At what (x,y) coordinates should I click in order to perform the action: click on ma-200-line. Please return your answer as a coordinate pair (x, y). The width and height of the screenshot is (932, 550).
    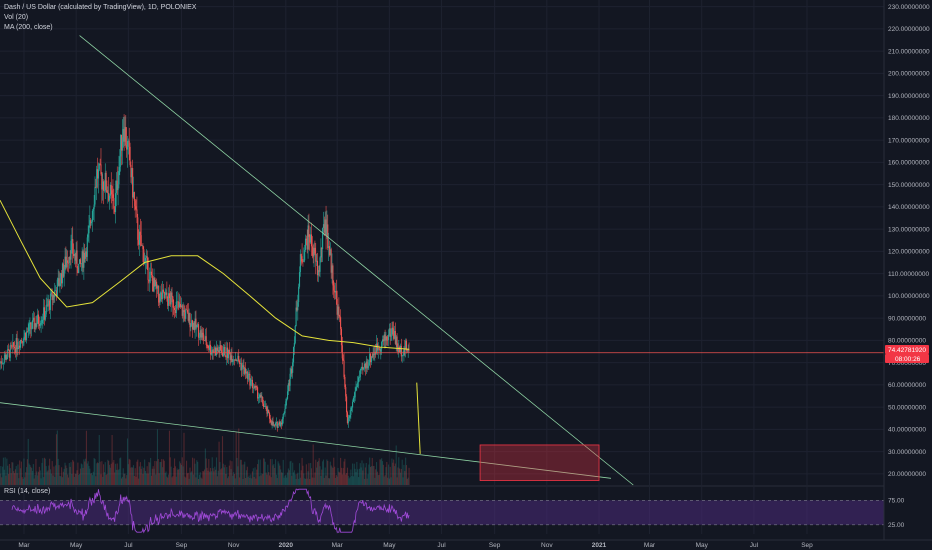
    Looking at the image, I should click on (205, 274).